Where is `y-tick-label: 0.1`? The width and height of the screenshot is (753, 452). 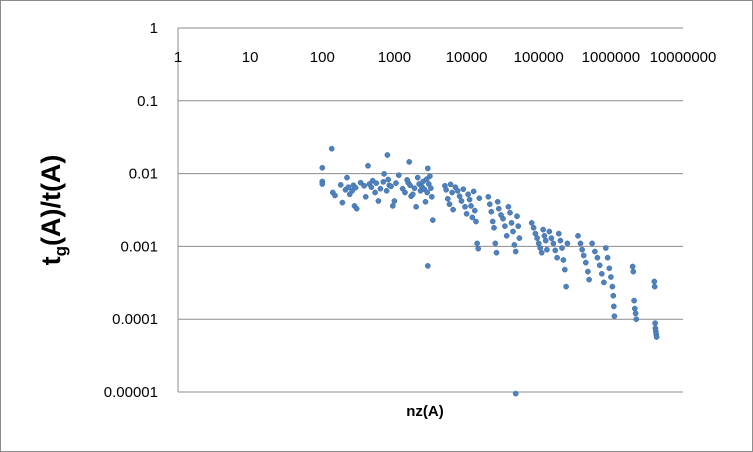 y-tick-label: 0.1 is located at coordinates (147, 101).